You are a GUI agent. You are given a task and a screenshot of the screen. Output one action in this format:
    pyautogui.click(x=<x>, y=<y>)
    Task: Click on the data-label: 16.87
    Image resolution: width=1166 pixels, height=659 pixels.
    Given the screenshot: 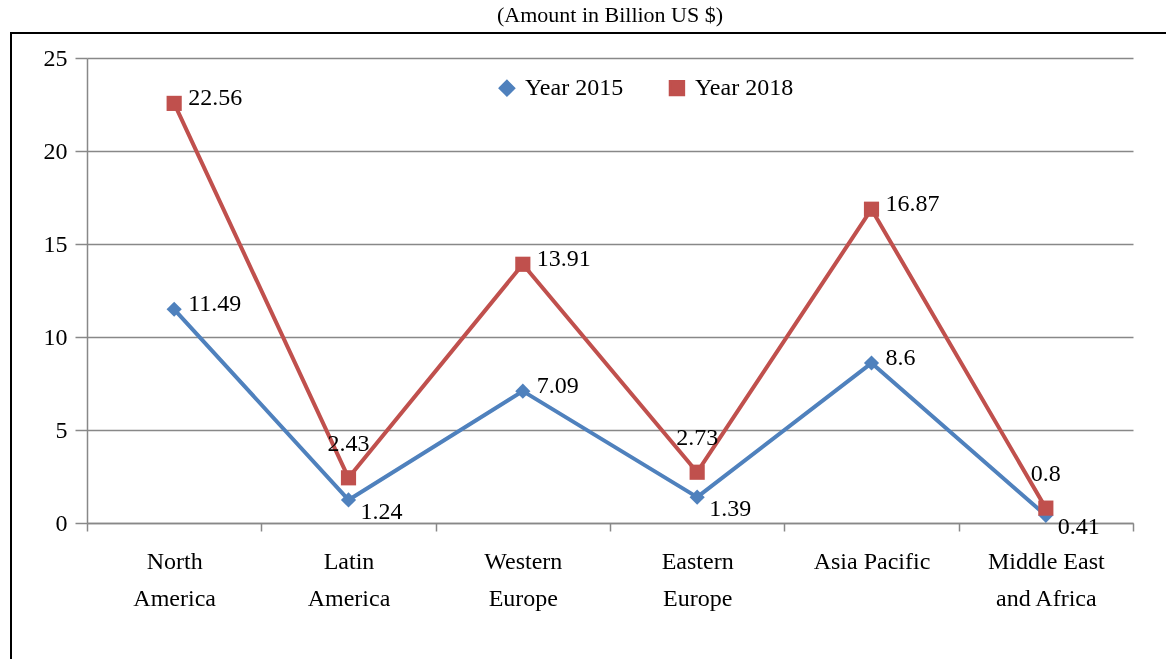 What is the action you would take?
    pyautogui.click(x=912, y=203)
    